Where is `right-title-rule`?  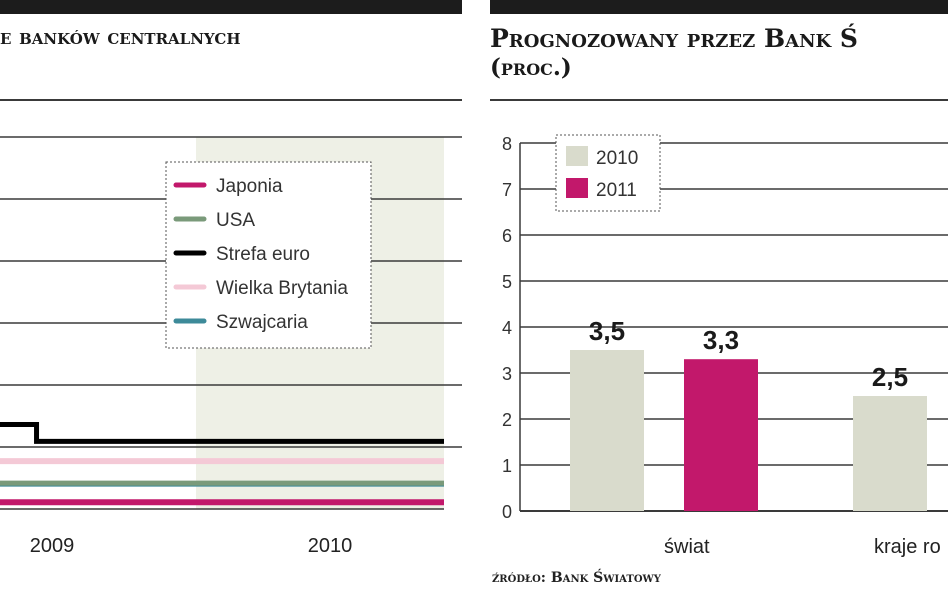
right-title-rule is located at coordinates (719, 100).